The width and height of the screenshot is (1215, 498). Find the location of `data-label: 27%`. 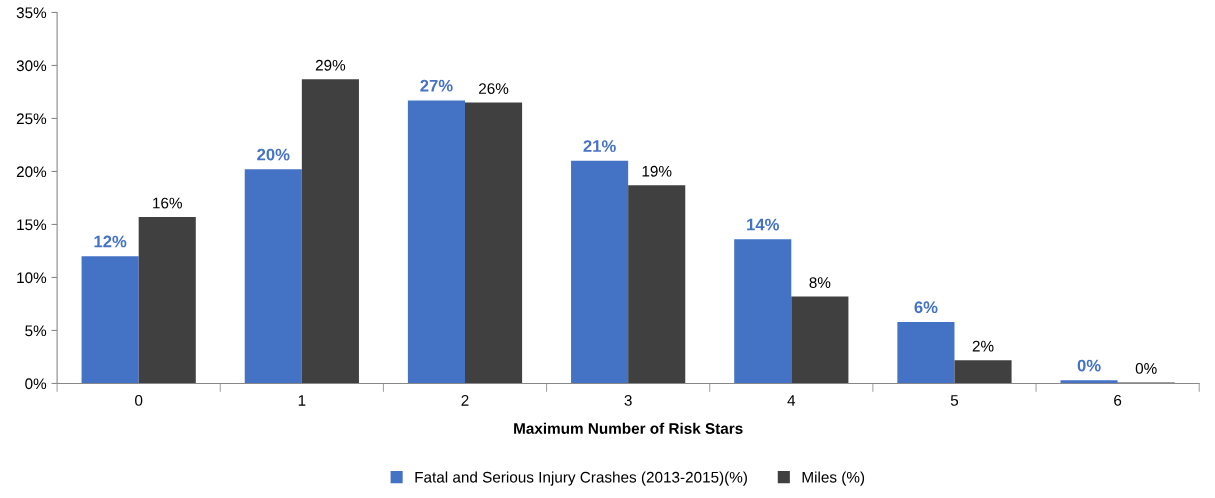

data-label: 27% is located at coordinates (436, 85).